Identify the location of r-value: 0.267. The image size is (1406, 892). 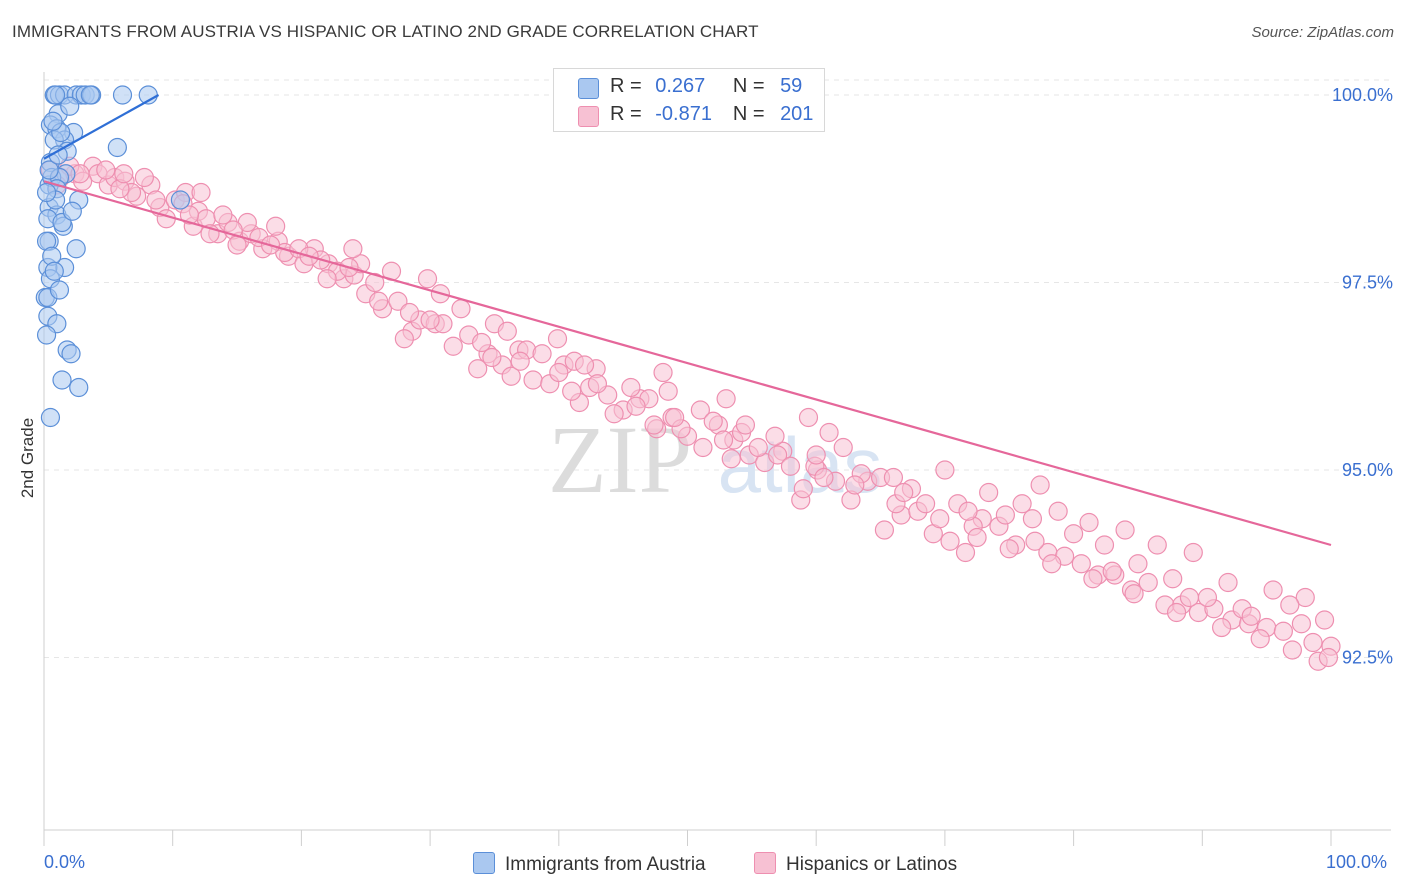
(680, 86).